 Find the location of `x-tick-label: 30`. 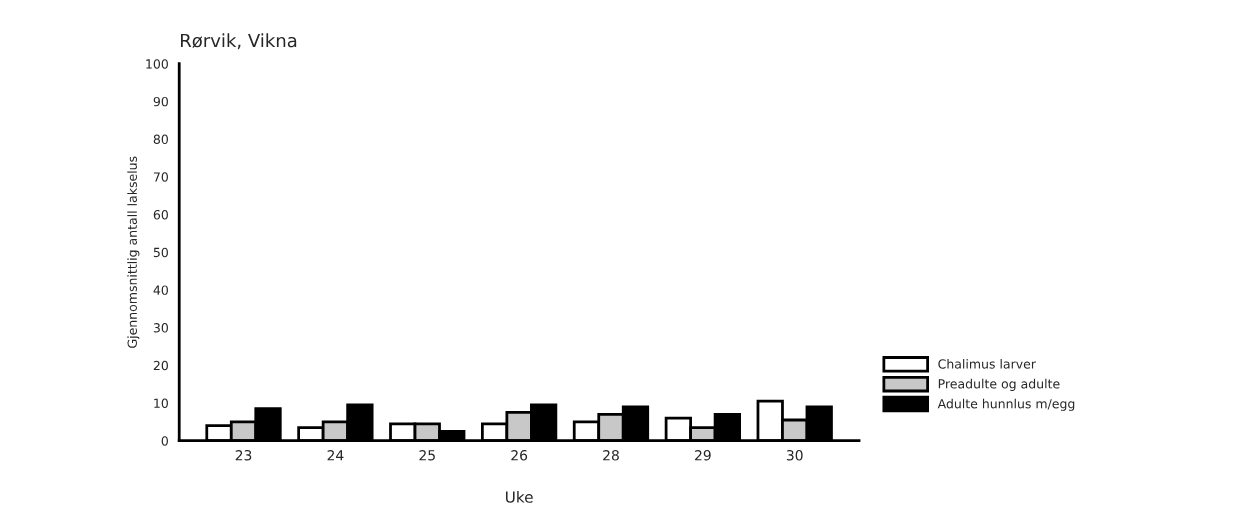

x-tick-label: 30 is located at coordinates (794, 455).